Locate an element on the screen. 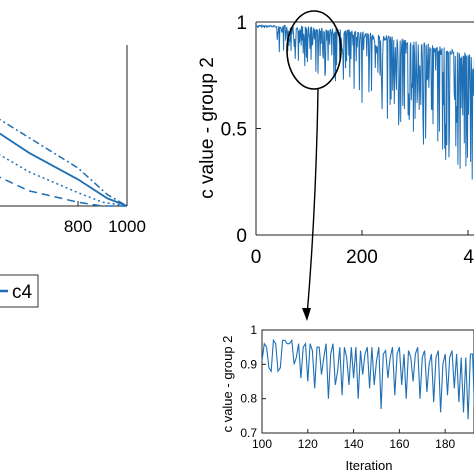 Image resolution: width=474 pixels, height=474 pixels. inset-y-tick-label: 0.7 is located at coordinates (248, 433).